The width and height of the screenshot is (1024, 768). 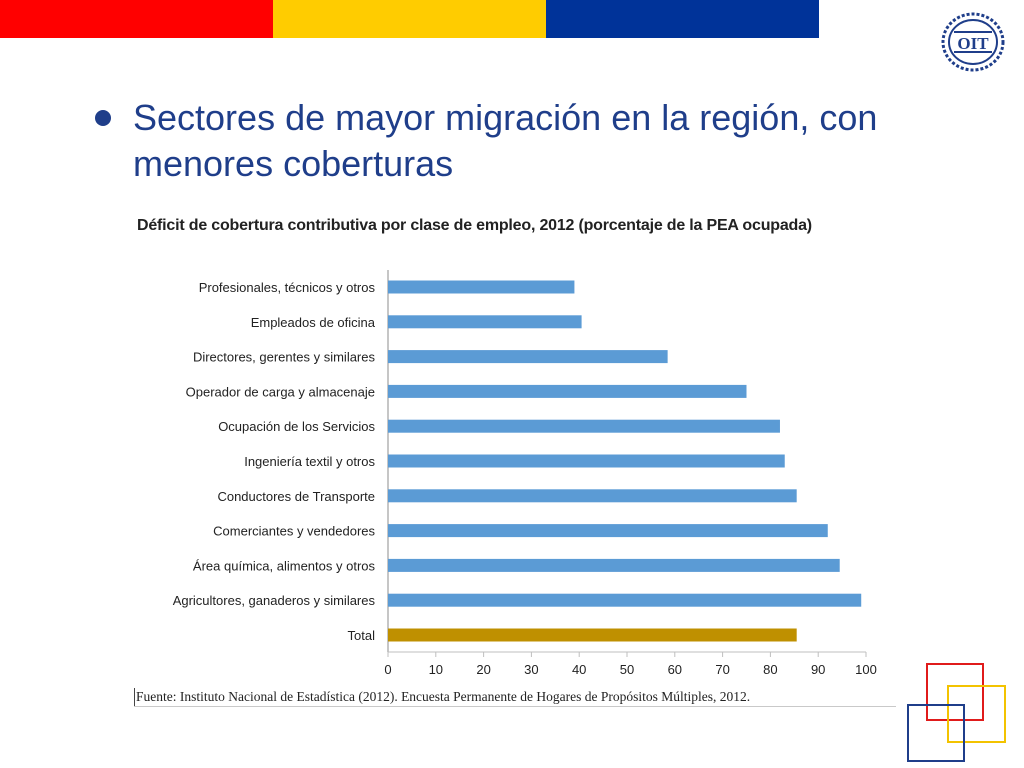 What do you see at coordinates (296, 426) in the screenshot?
I see `category-label-ocupacion-de-los-servicios: Ocupación de los Servicios` at bounding box center [296, 426].